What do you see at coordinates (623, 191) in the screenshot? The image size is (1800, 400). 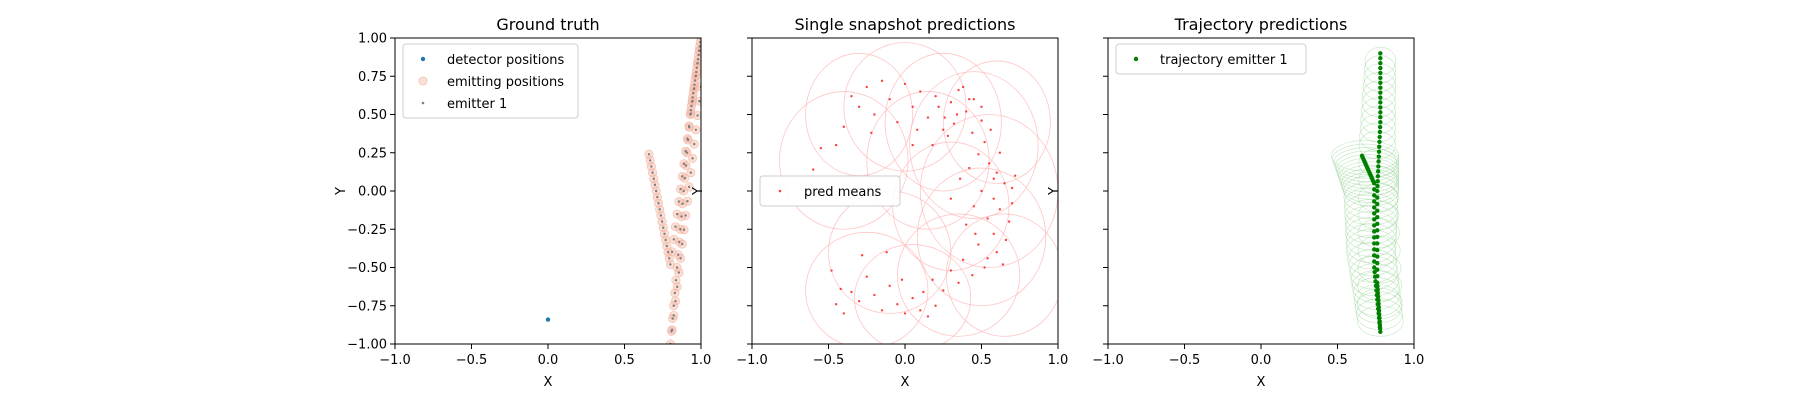 I see `plot-area` at bounding box center [623, 191].